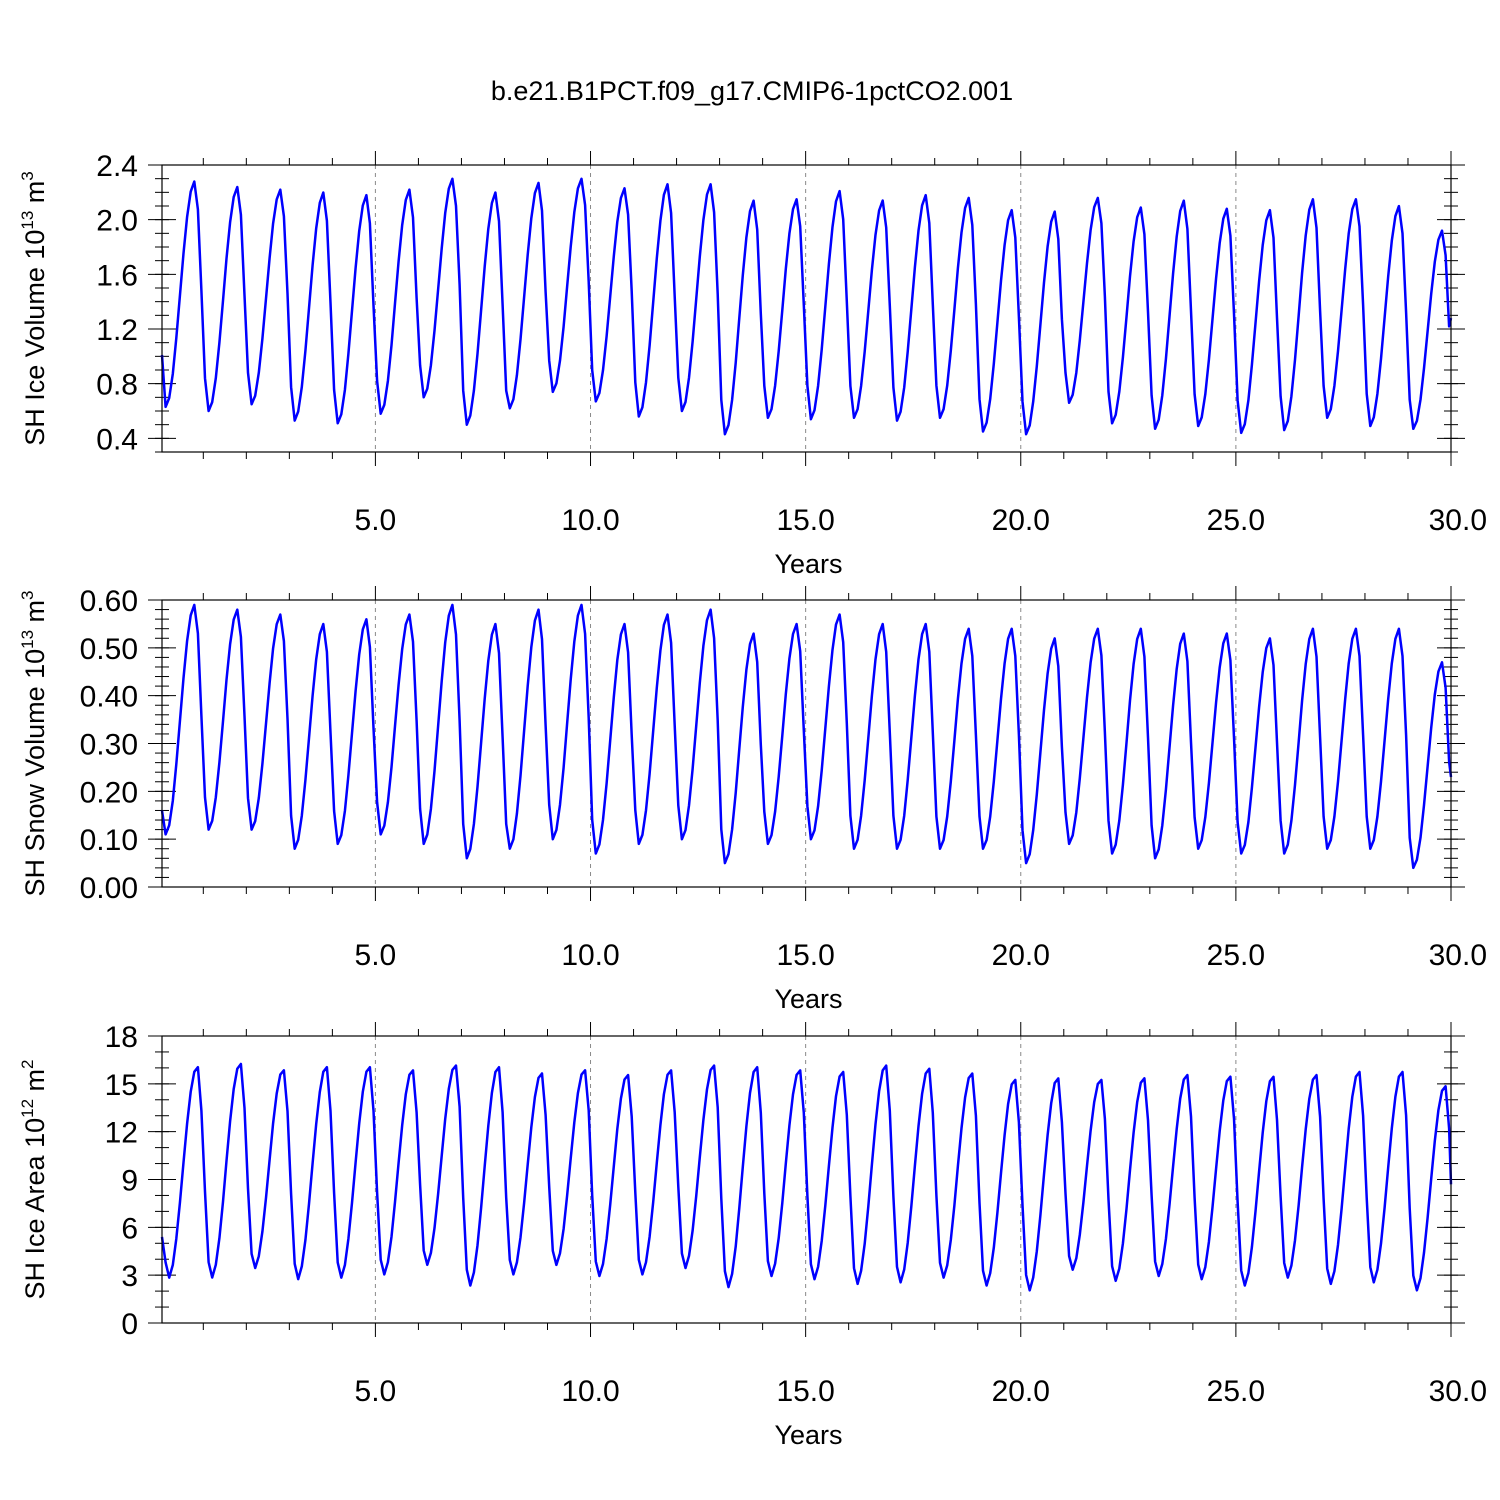 This screenshot has height=1500, width=1500. Describe the element at coordinates (109, 649) in the screenshot. I see `y-tick-label: 0.50` at that location.